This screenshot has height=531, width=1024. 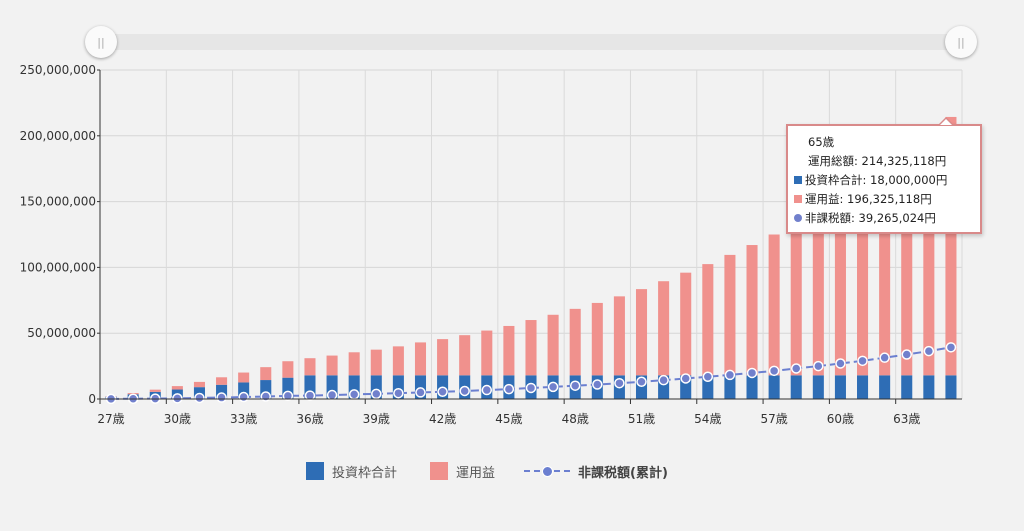 I want to click on range-slider-track, so click(x=531, y=42).